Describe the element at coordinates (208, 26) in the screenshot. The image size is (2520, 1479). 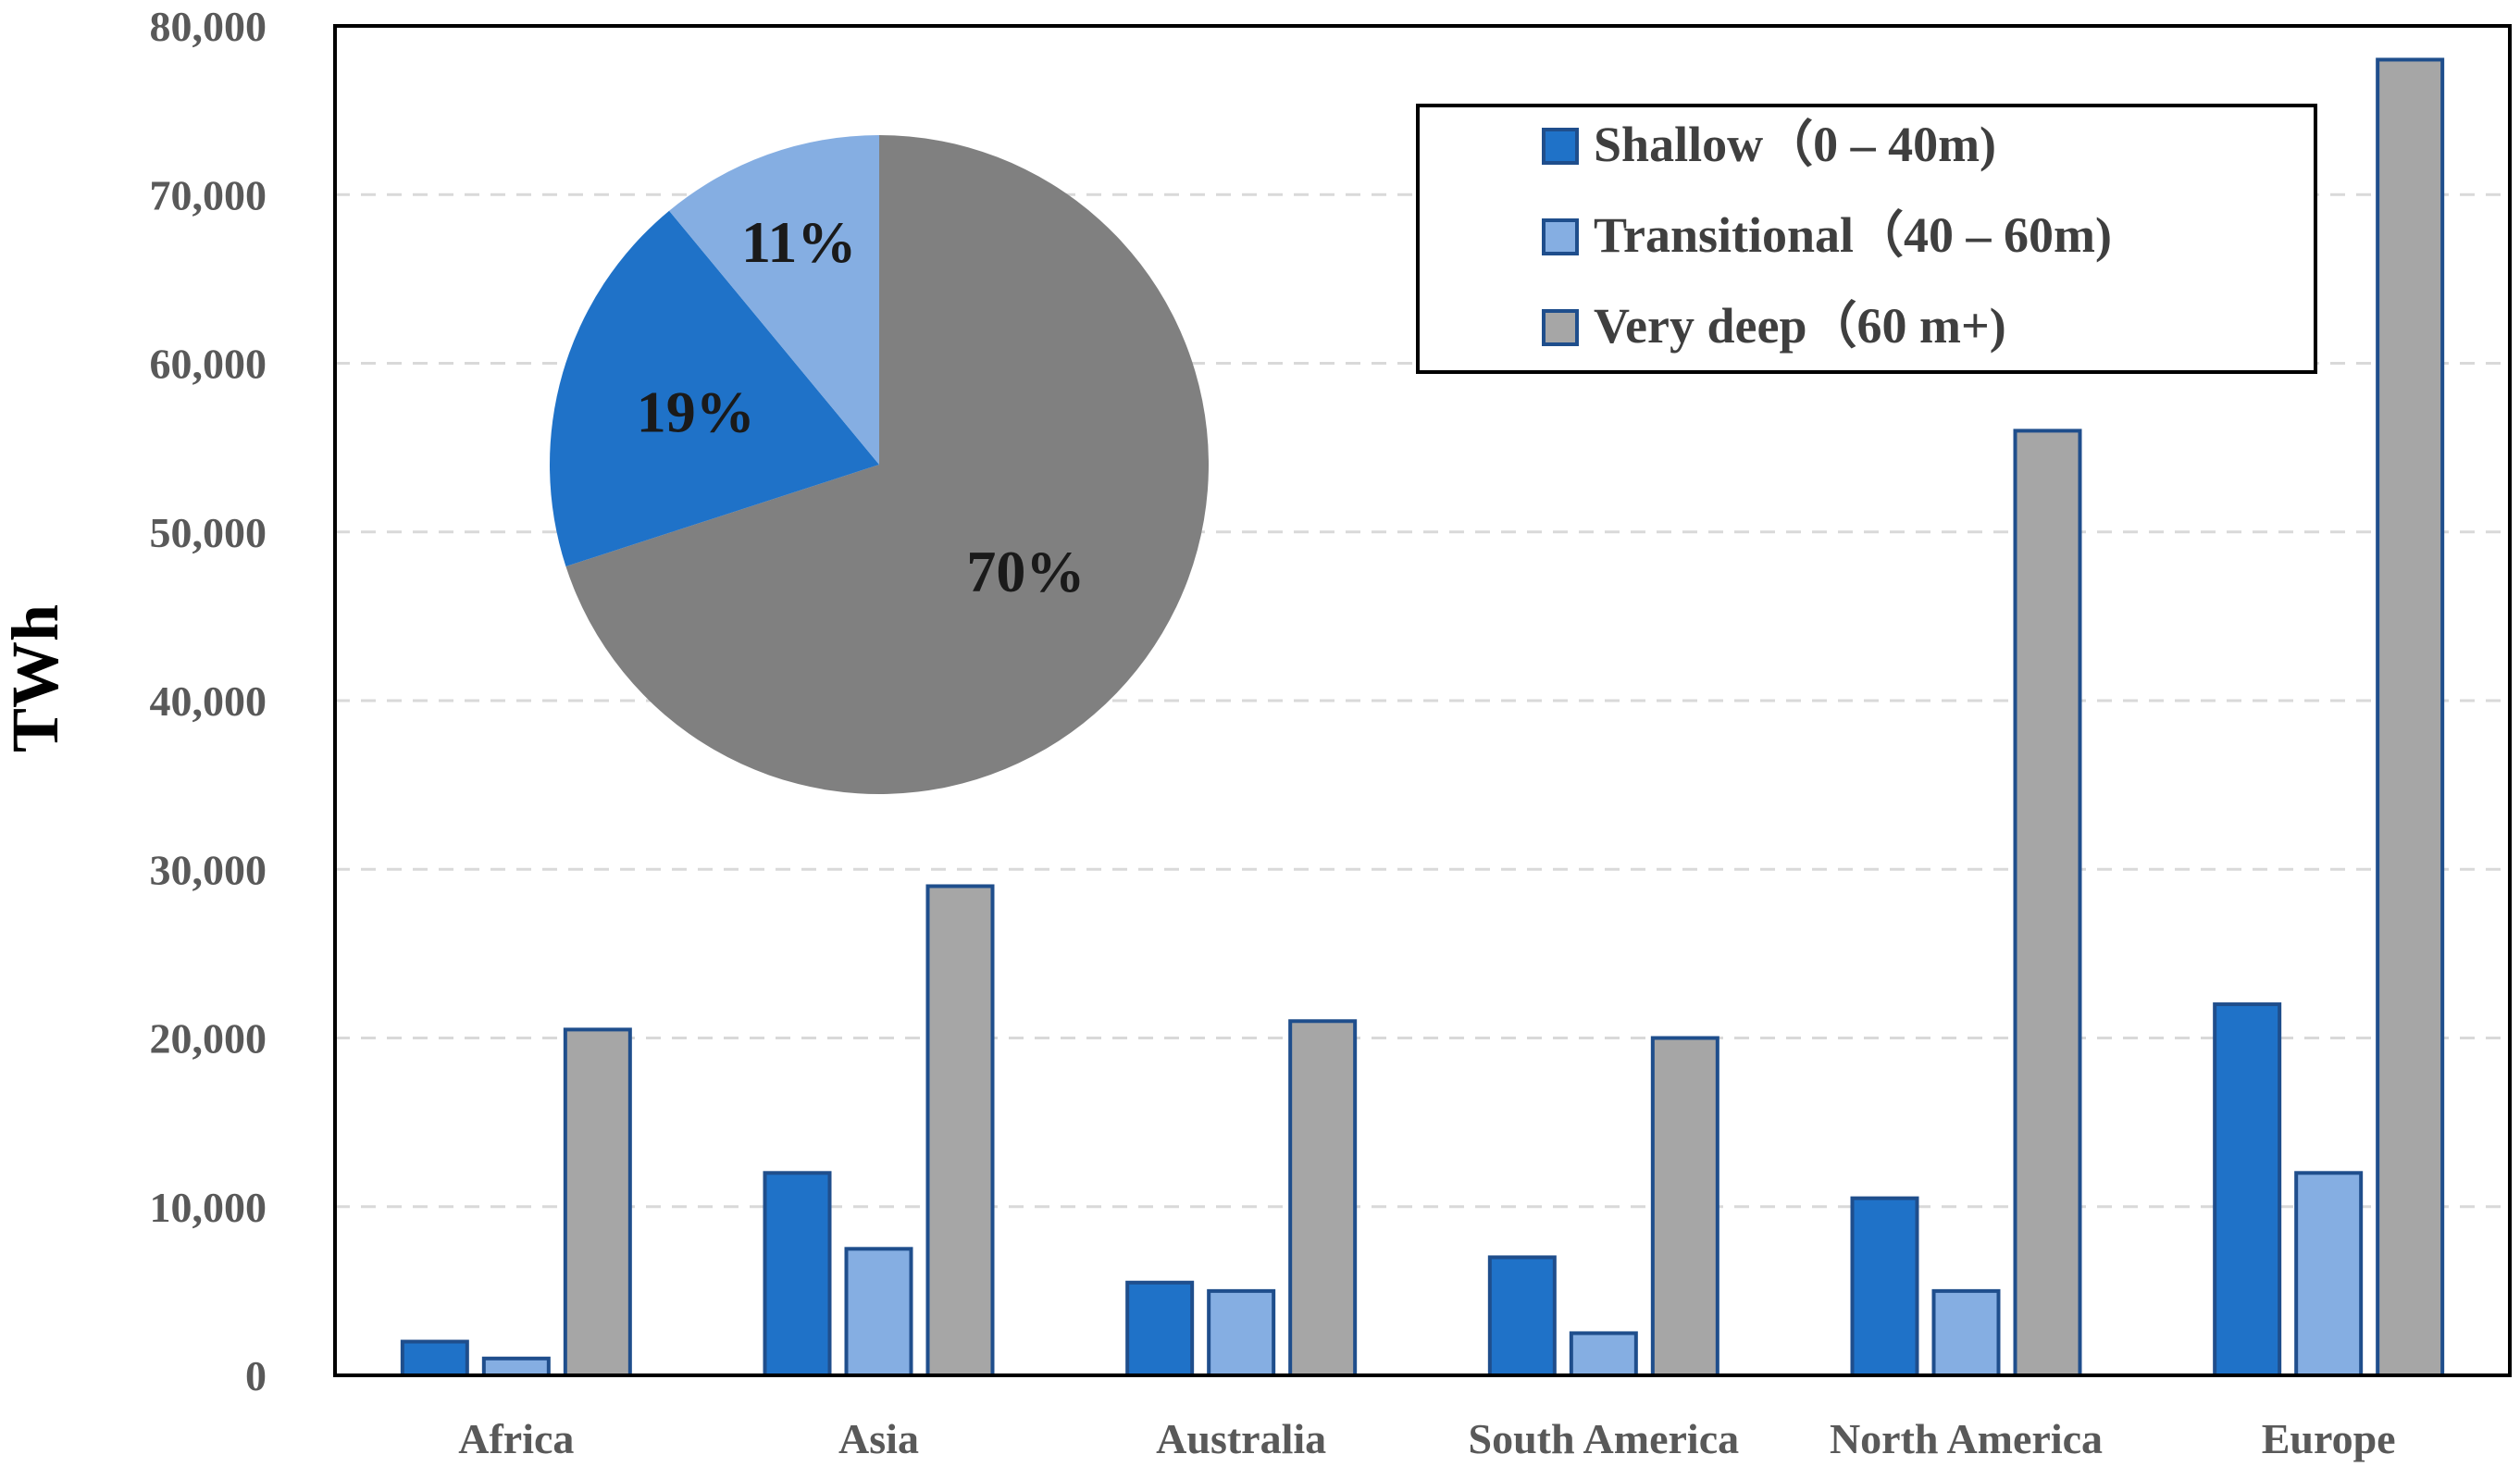
I see `y-tick-label: 80,000` at that location.